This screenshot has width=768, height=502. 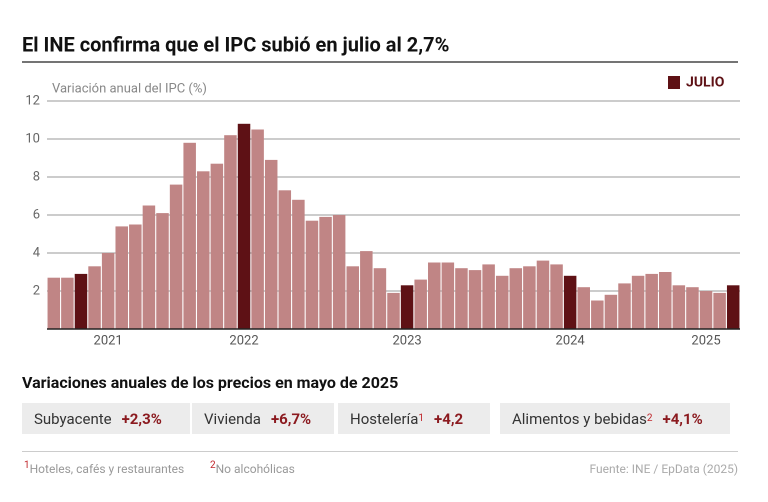 I want to click on summary-card: Alimentos y bebidas 2 +4,1%, so click(x=615, y=418).